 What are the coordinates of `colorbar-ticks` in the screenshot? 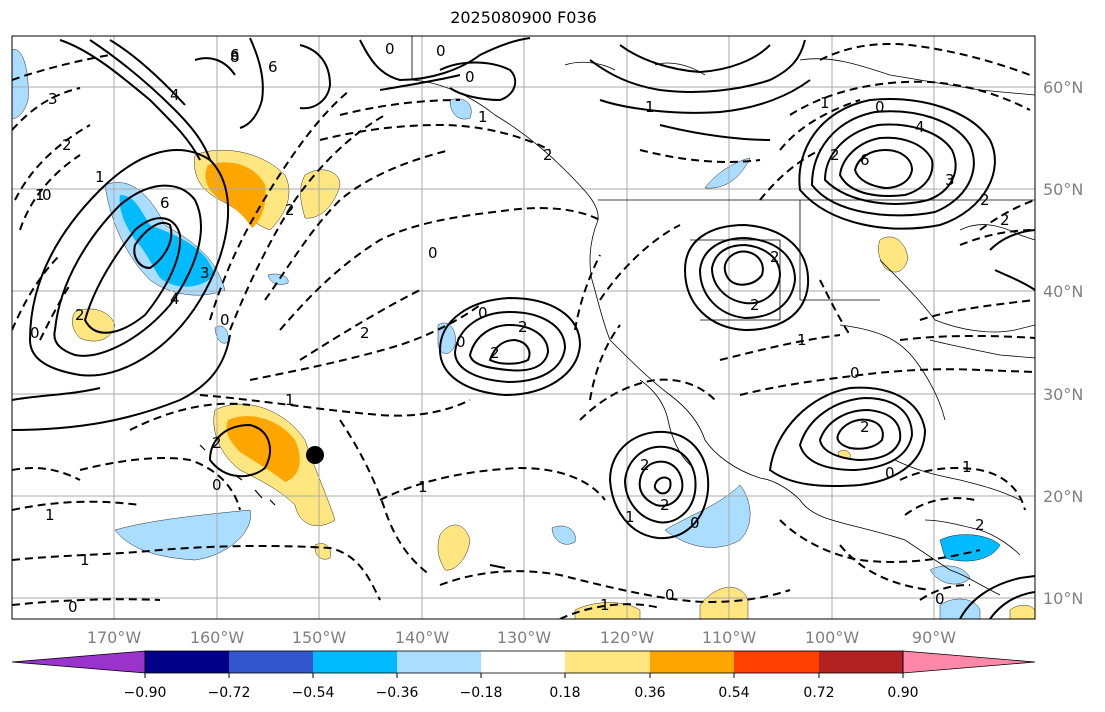 It's located at (524, 675).